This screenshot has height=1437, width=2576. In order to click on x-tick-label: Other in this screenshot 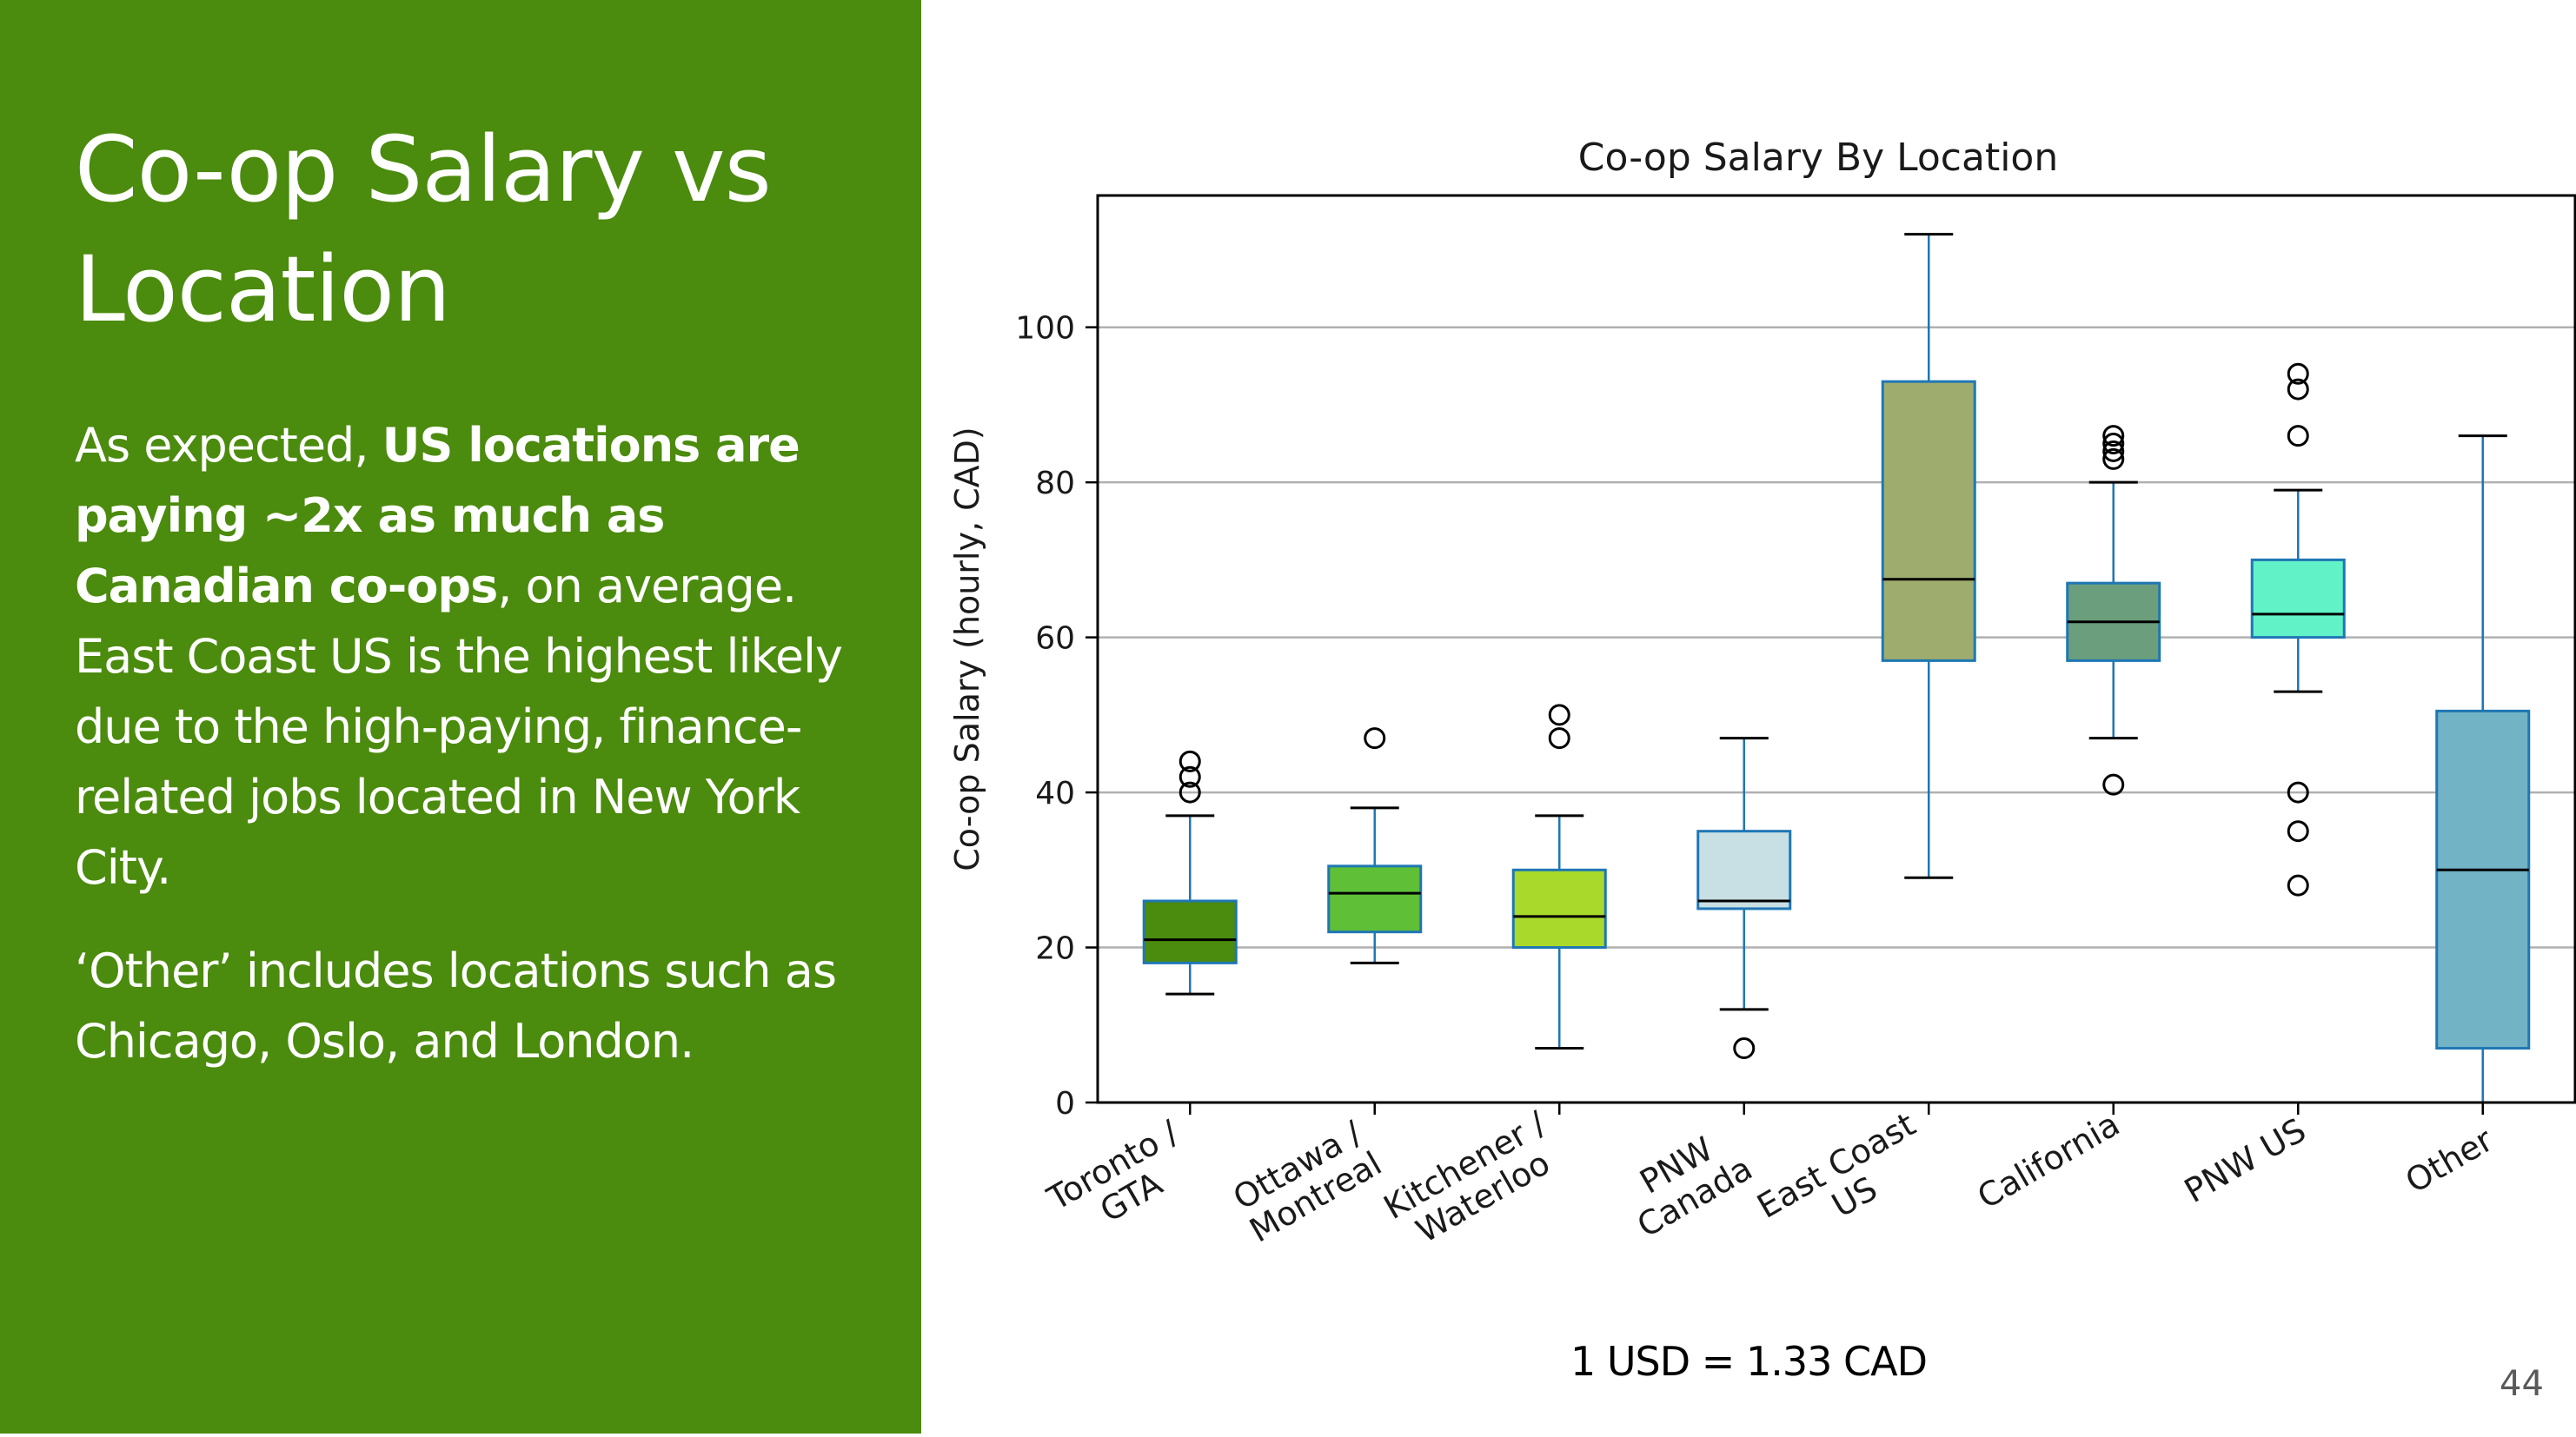, I will do `click(2449, 1161)`.